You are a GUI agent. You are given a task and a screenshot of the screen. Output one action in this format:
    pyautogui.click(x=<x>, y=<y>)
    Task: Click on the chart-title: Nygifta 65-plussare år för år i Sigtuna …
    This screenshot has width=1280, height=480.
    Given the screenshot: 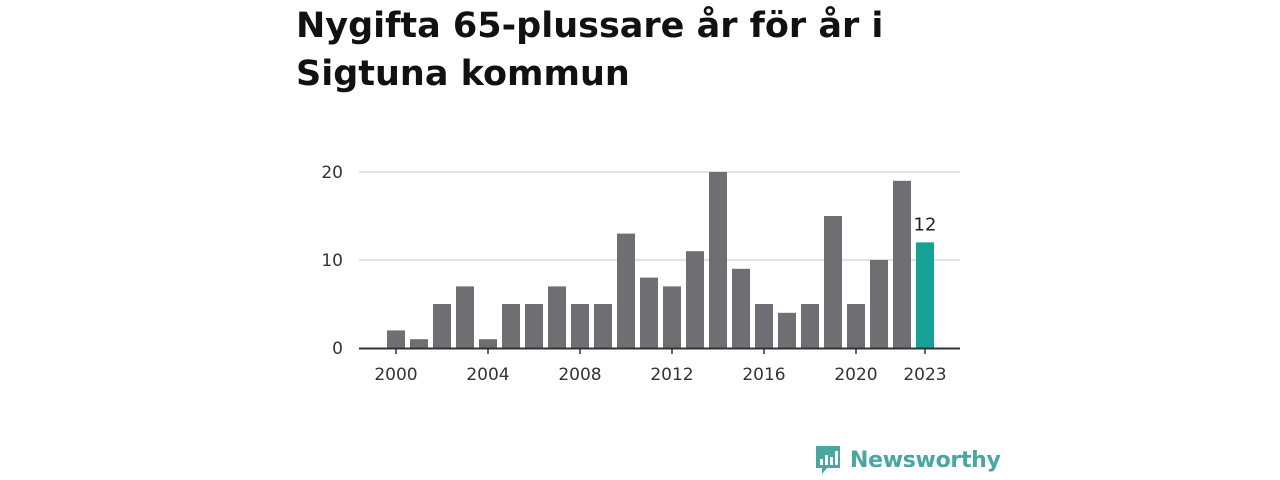 What is the action you would take?
    pyautogui.click(x=590, y=50)
    